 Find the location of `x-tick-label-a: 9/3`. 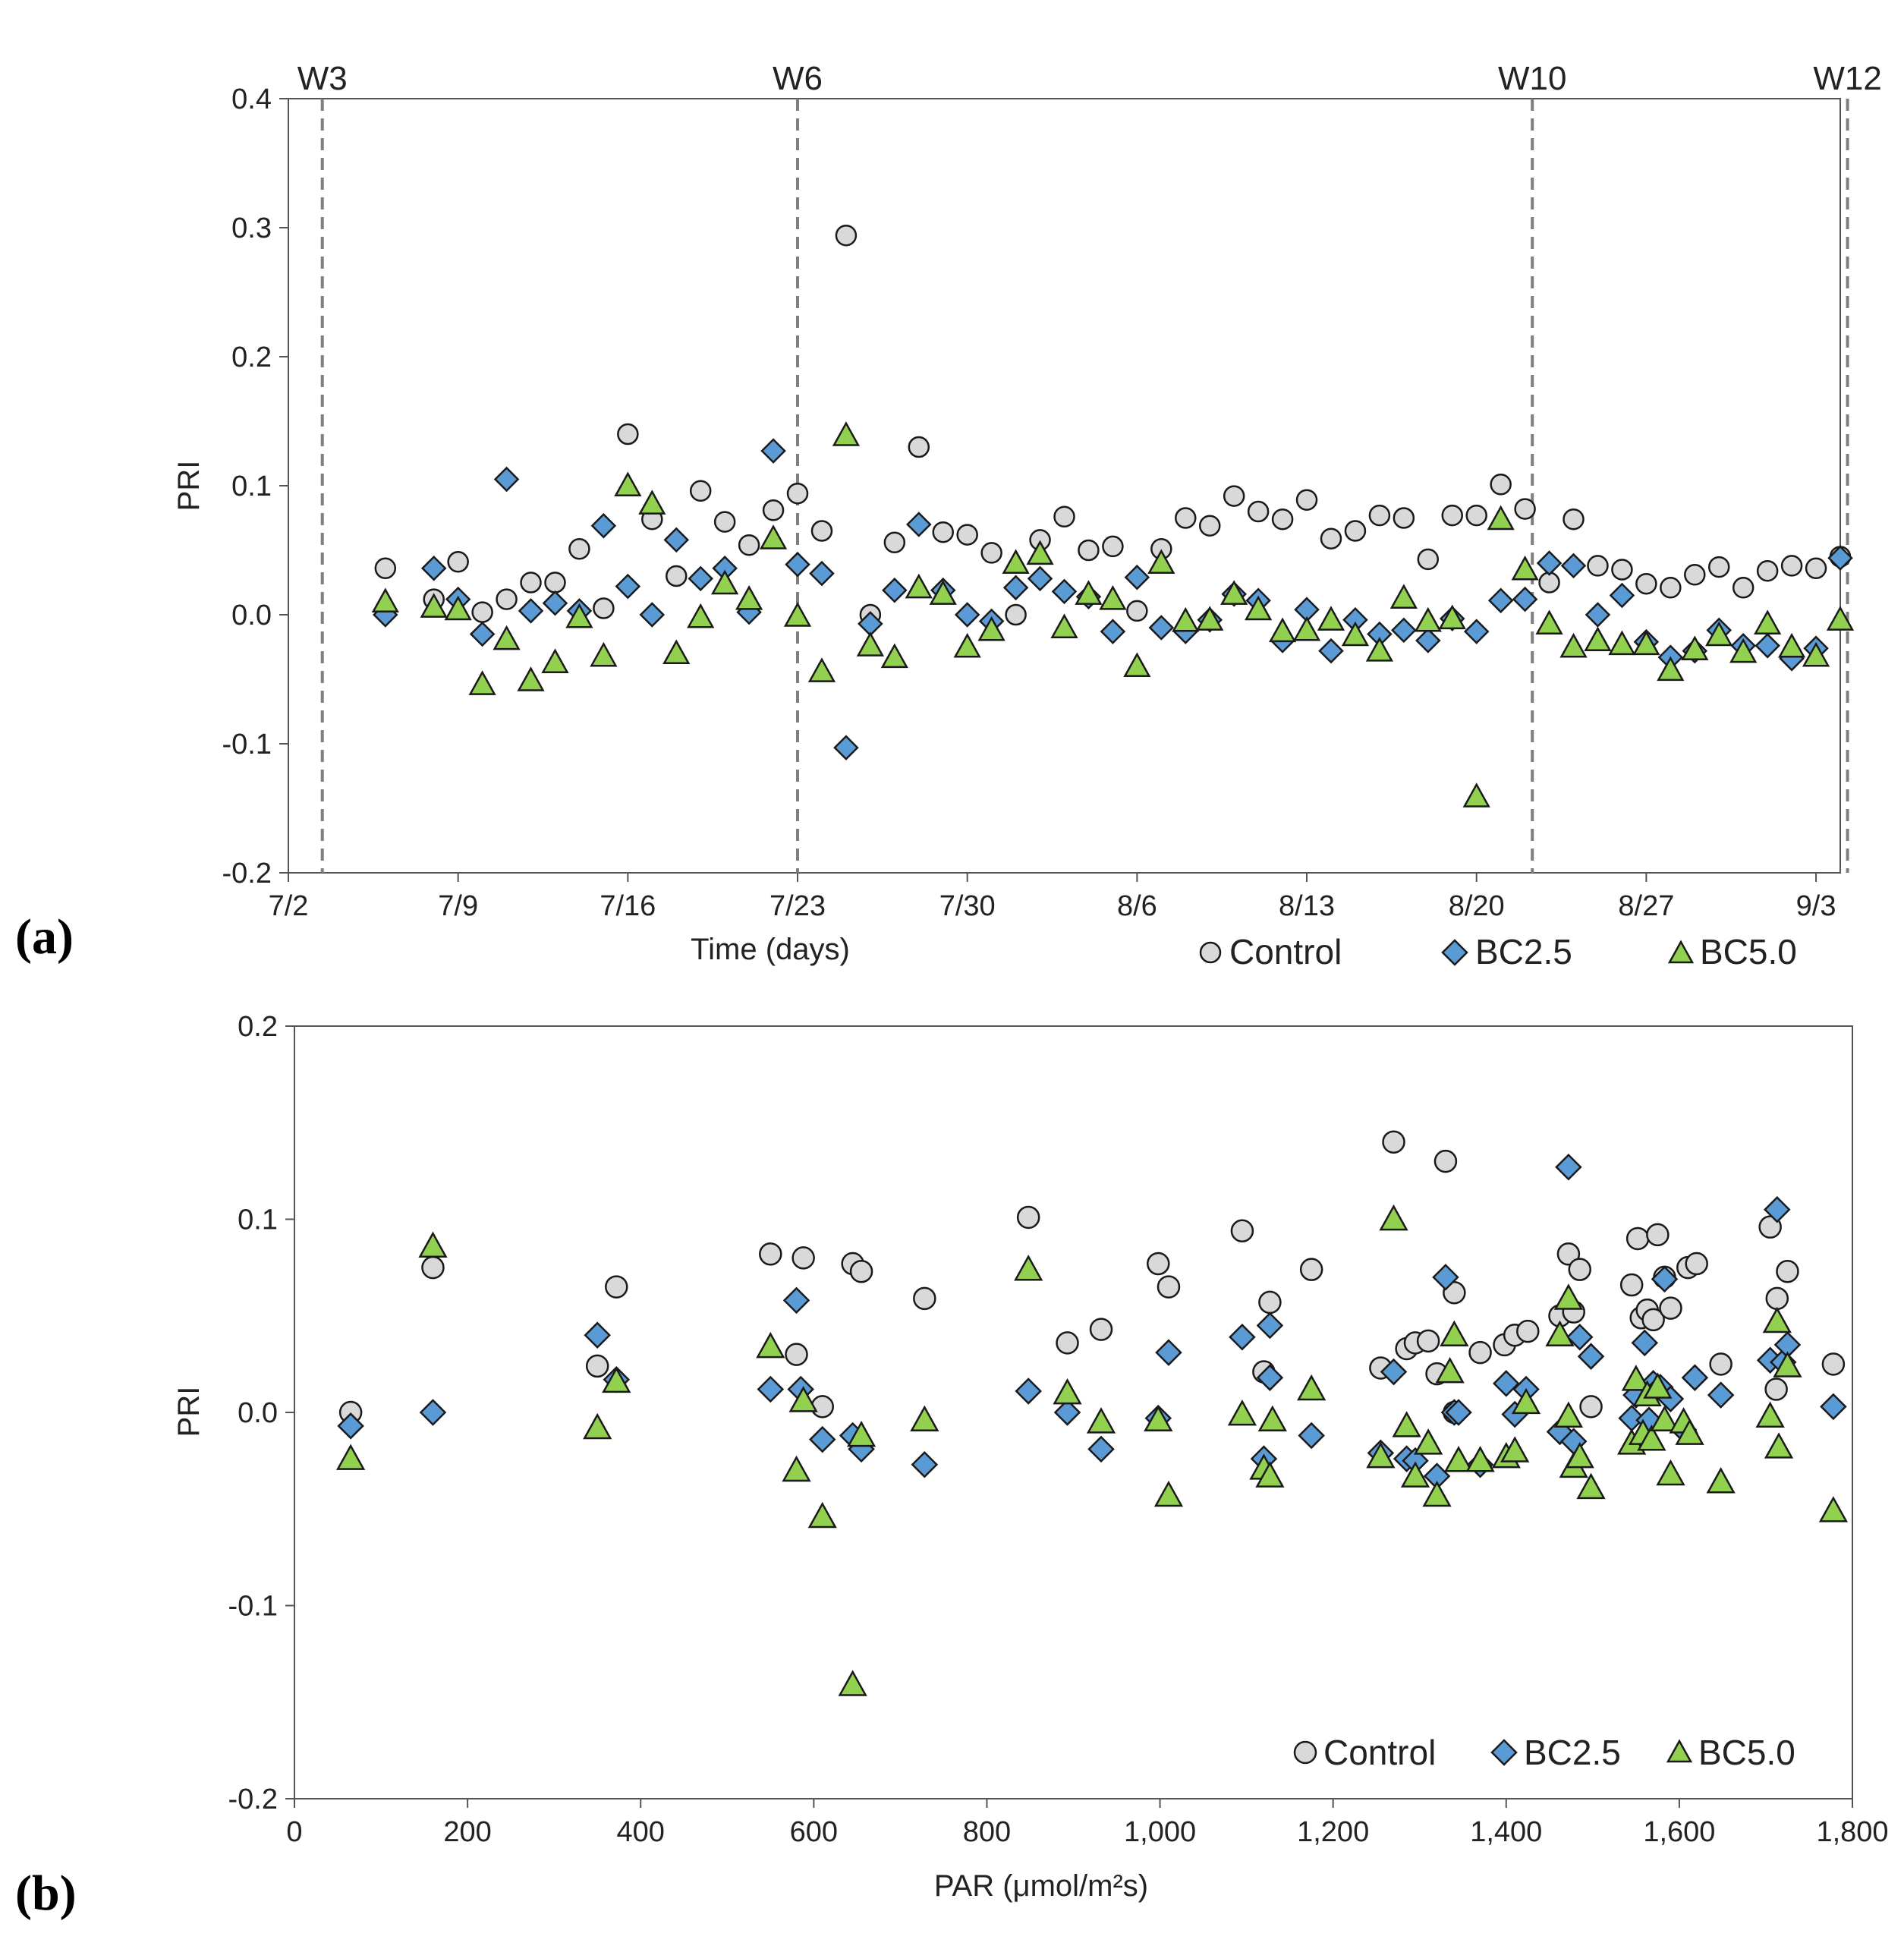

x-tick-label-a: 9/3 is located at coordinates (1816, 906).